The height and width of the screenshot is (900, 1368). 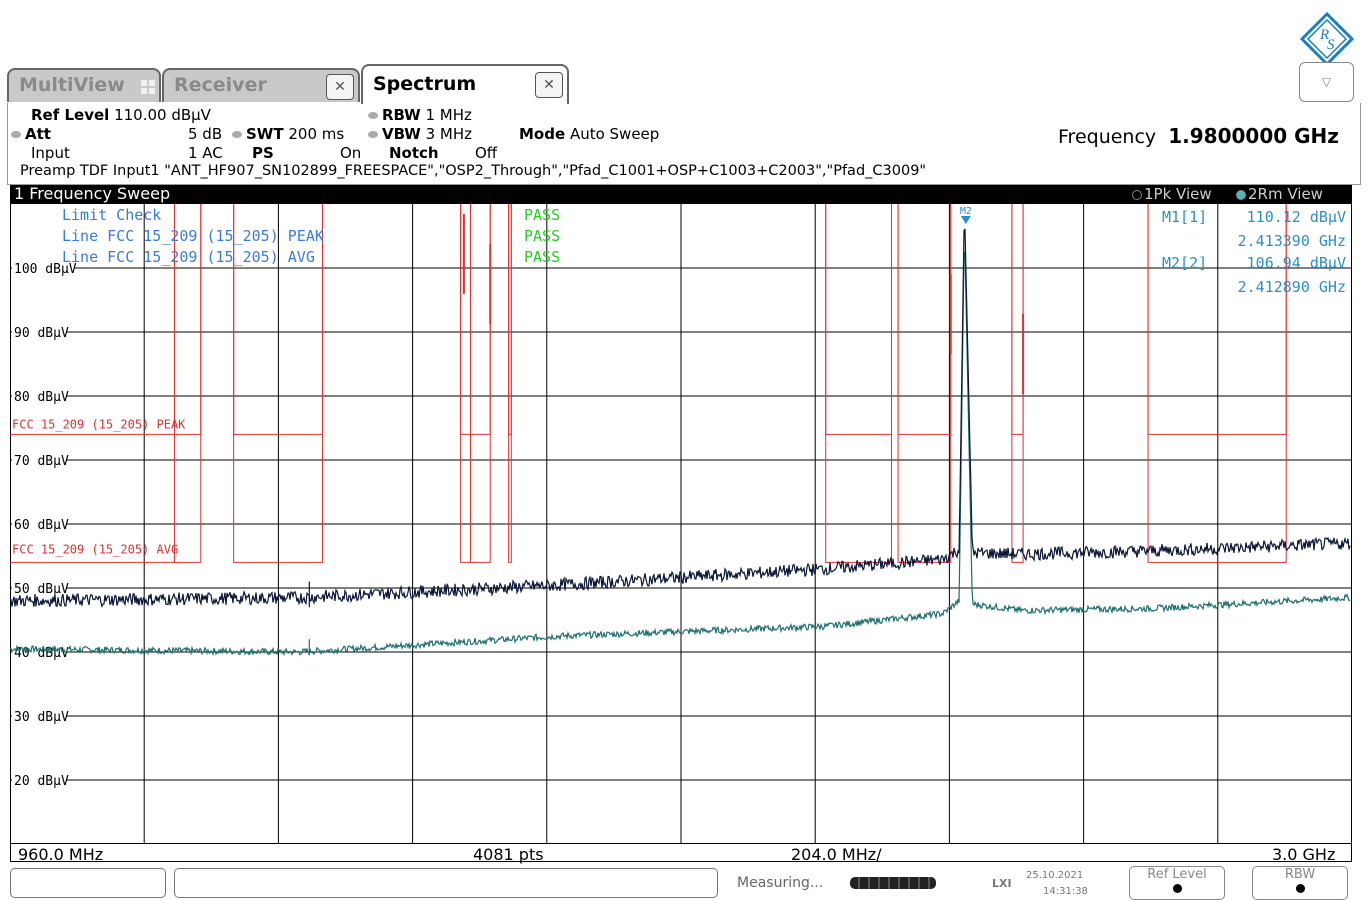 What do you see at coordinates (1331, 45) in the screenshot?
I see `svg-text: S` at bounding box center [1331, 45].